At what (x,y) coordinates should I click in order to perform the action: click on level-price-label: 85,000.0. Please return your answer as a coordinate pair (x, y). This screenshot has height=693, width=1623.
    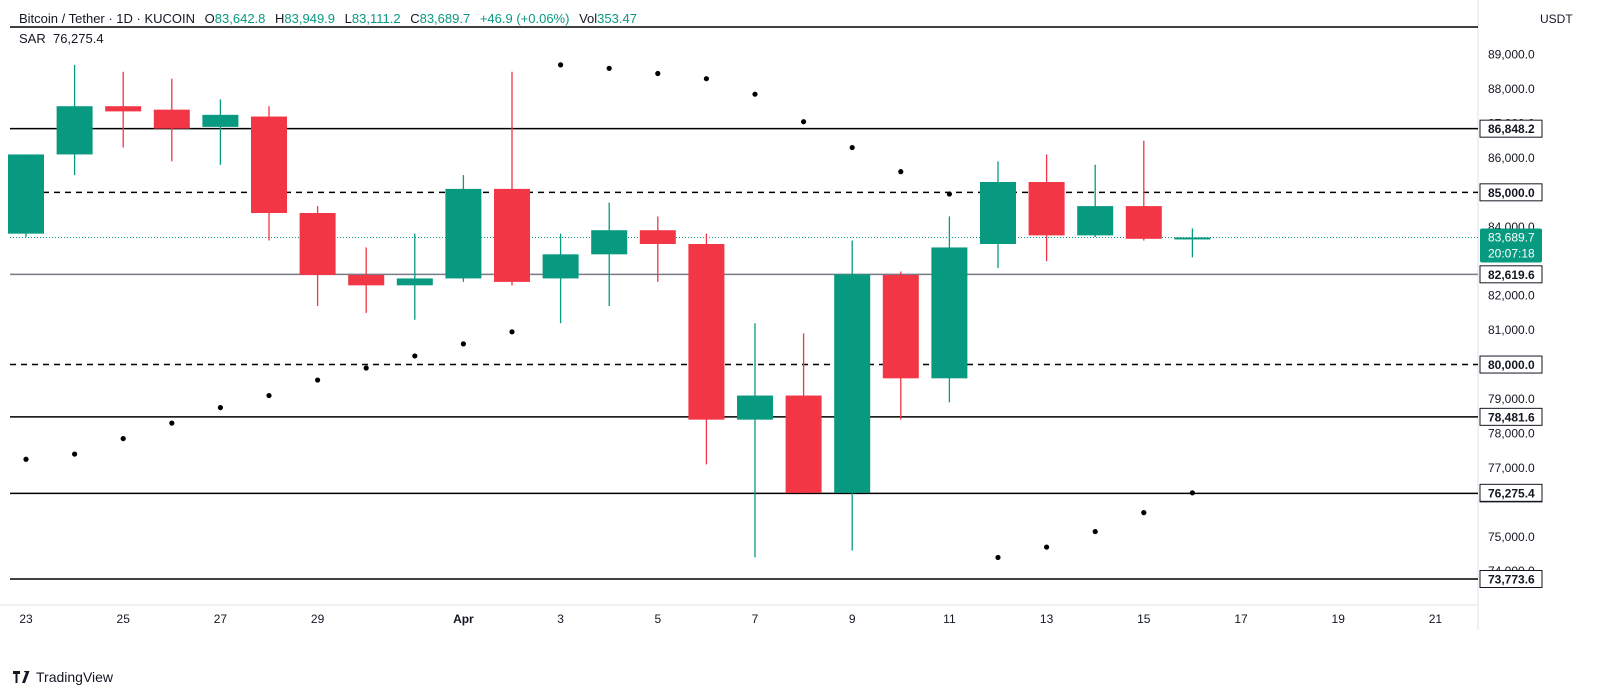
    Looking at the image, I should click on (1511, 193).